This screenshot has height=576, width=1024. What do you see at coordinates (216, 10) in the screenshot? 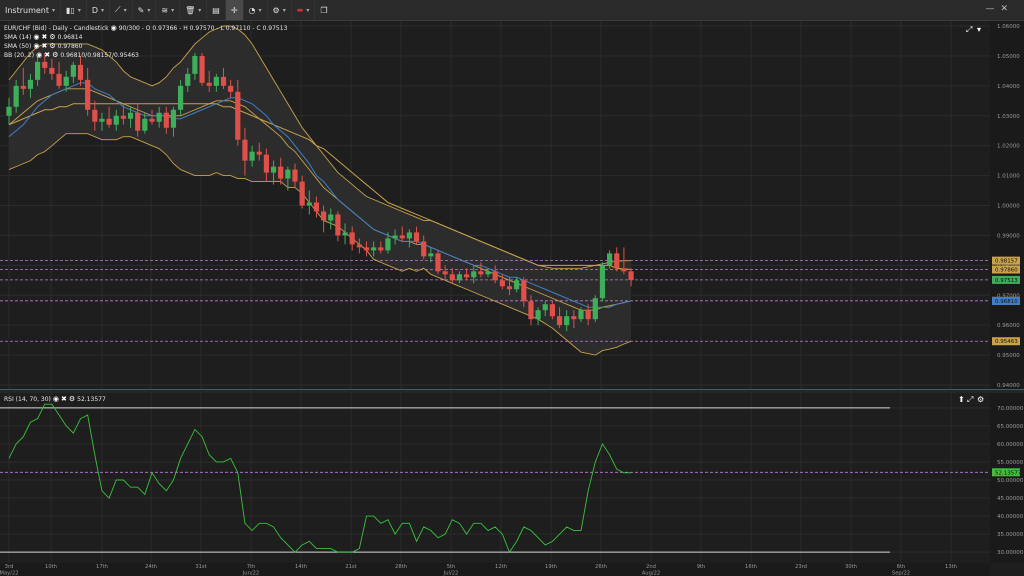
I see `layout-button: ▤` at bounding box center [216, 10].